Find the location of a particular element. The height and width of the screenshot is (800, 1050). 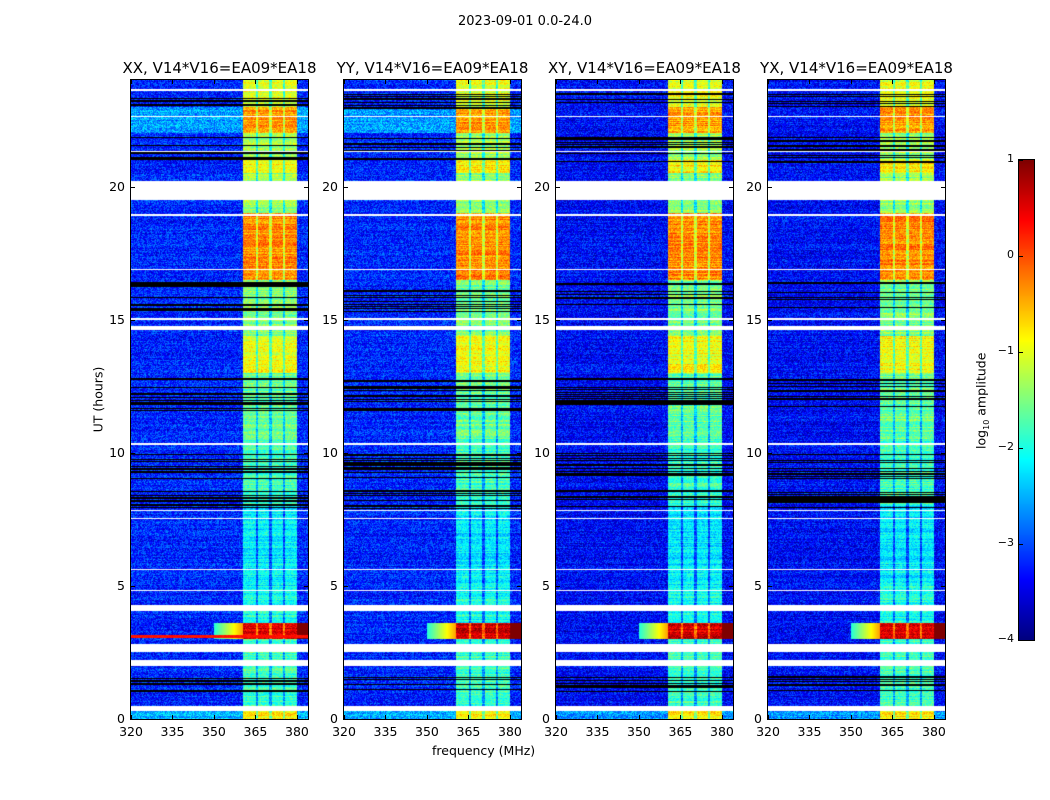

panel-title-xx: XX, V14*V16=EA09*EA18 is located at coordinates (219, 68).